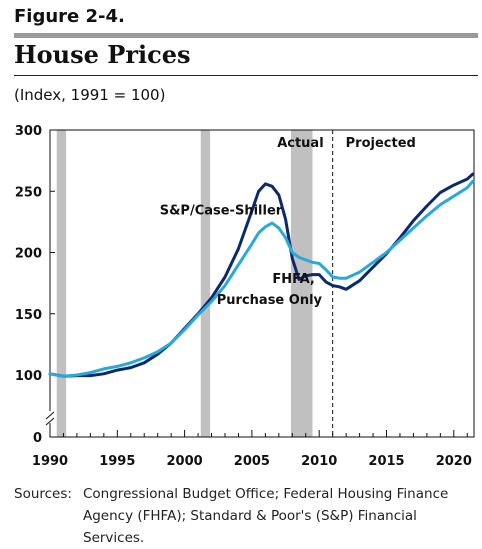 The height and width of the screenshot is (549, 482). I want to click on y-tick-label: 300, so click(28, 131).